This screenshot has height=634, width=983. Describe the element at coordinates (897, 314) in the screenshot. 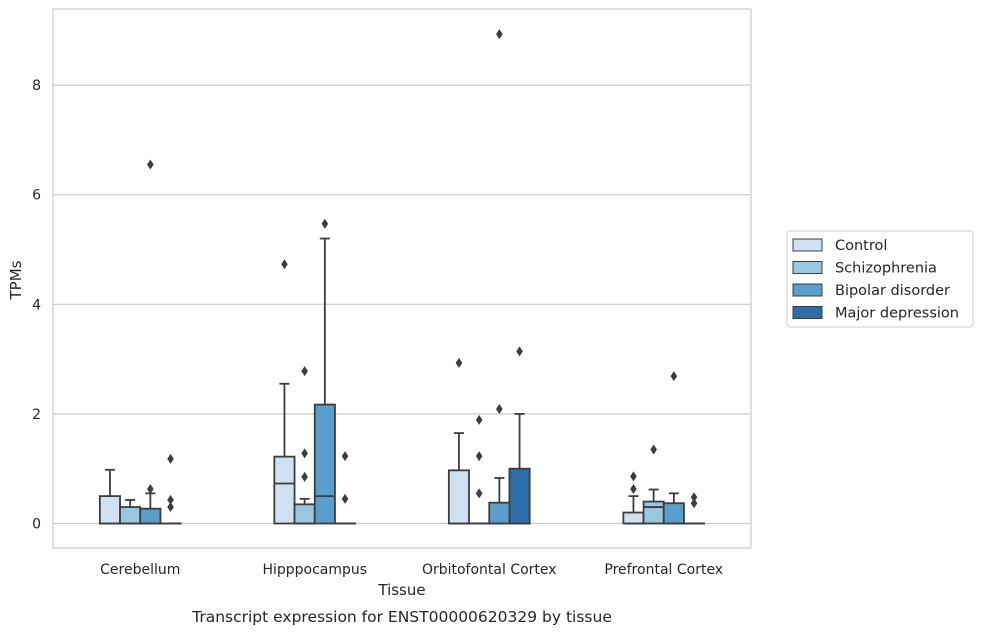

I see `legend-label: Major depression` at that location.